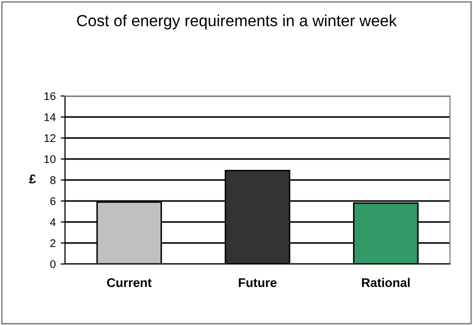 This screenshot has width=473, height=325. What do you see at coordinates (32, 179) in the screenshot?
I see `y-axis-title: £` at bounding box center [32, 179].